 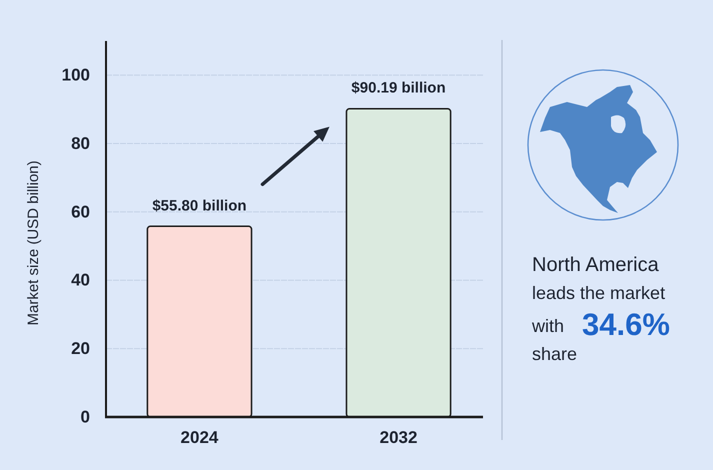 What do you see at coordinates (599, 293) in the screenshot?
I see `text: leads the market` at bounding box center [599, 293].